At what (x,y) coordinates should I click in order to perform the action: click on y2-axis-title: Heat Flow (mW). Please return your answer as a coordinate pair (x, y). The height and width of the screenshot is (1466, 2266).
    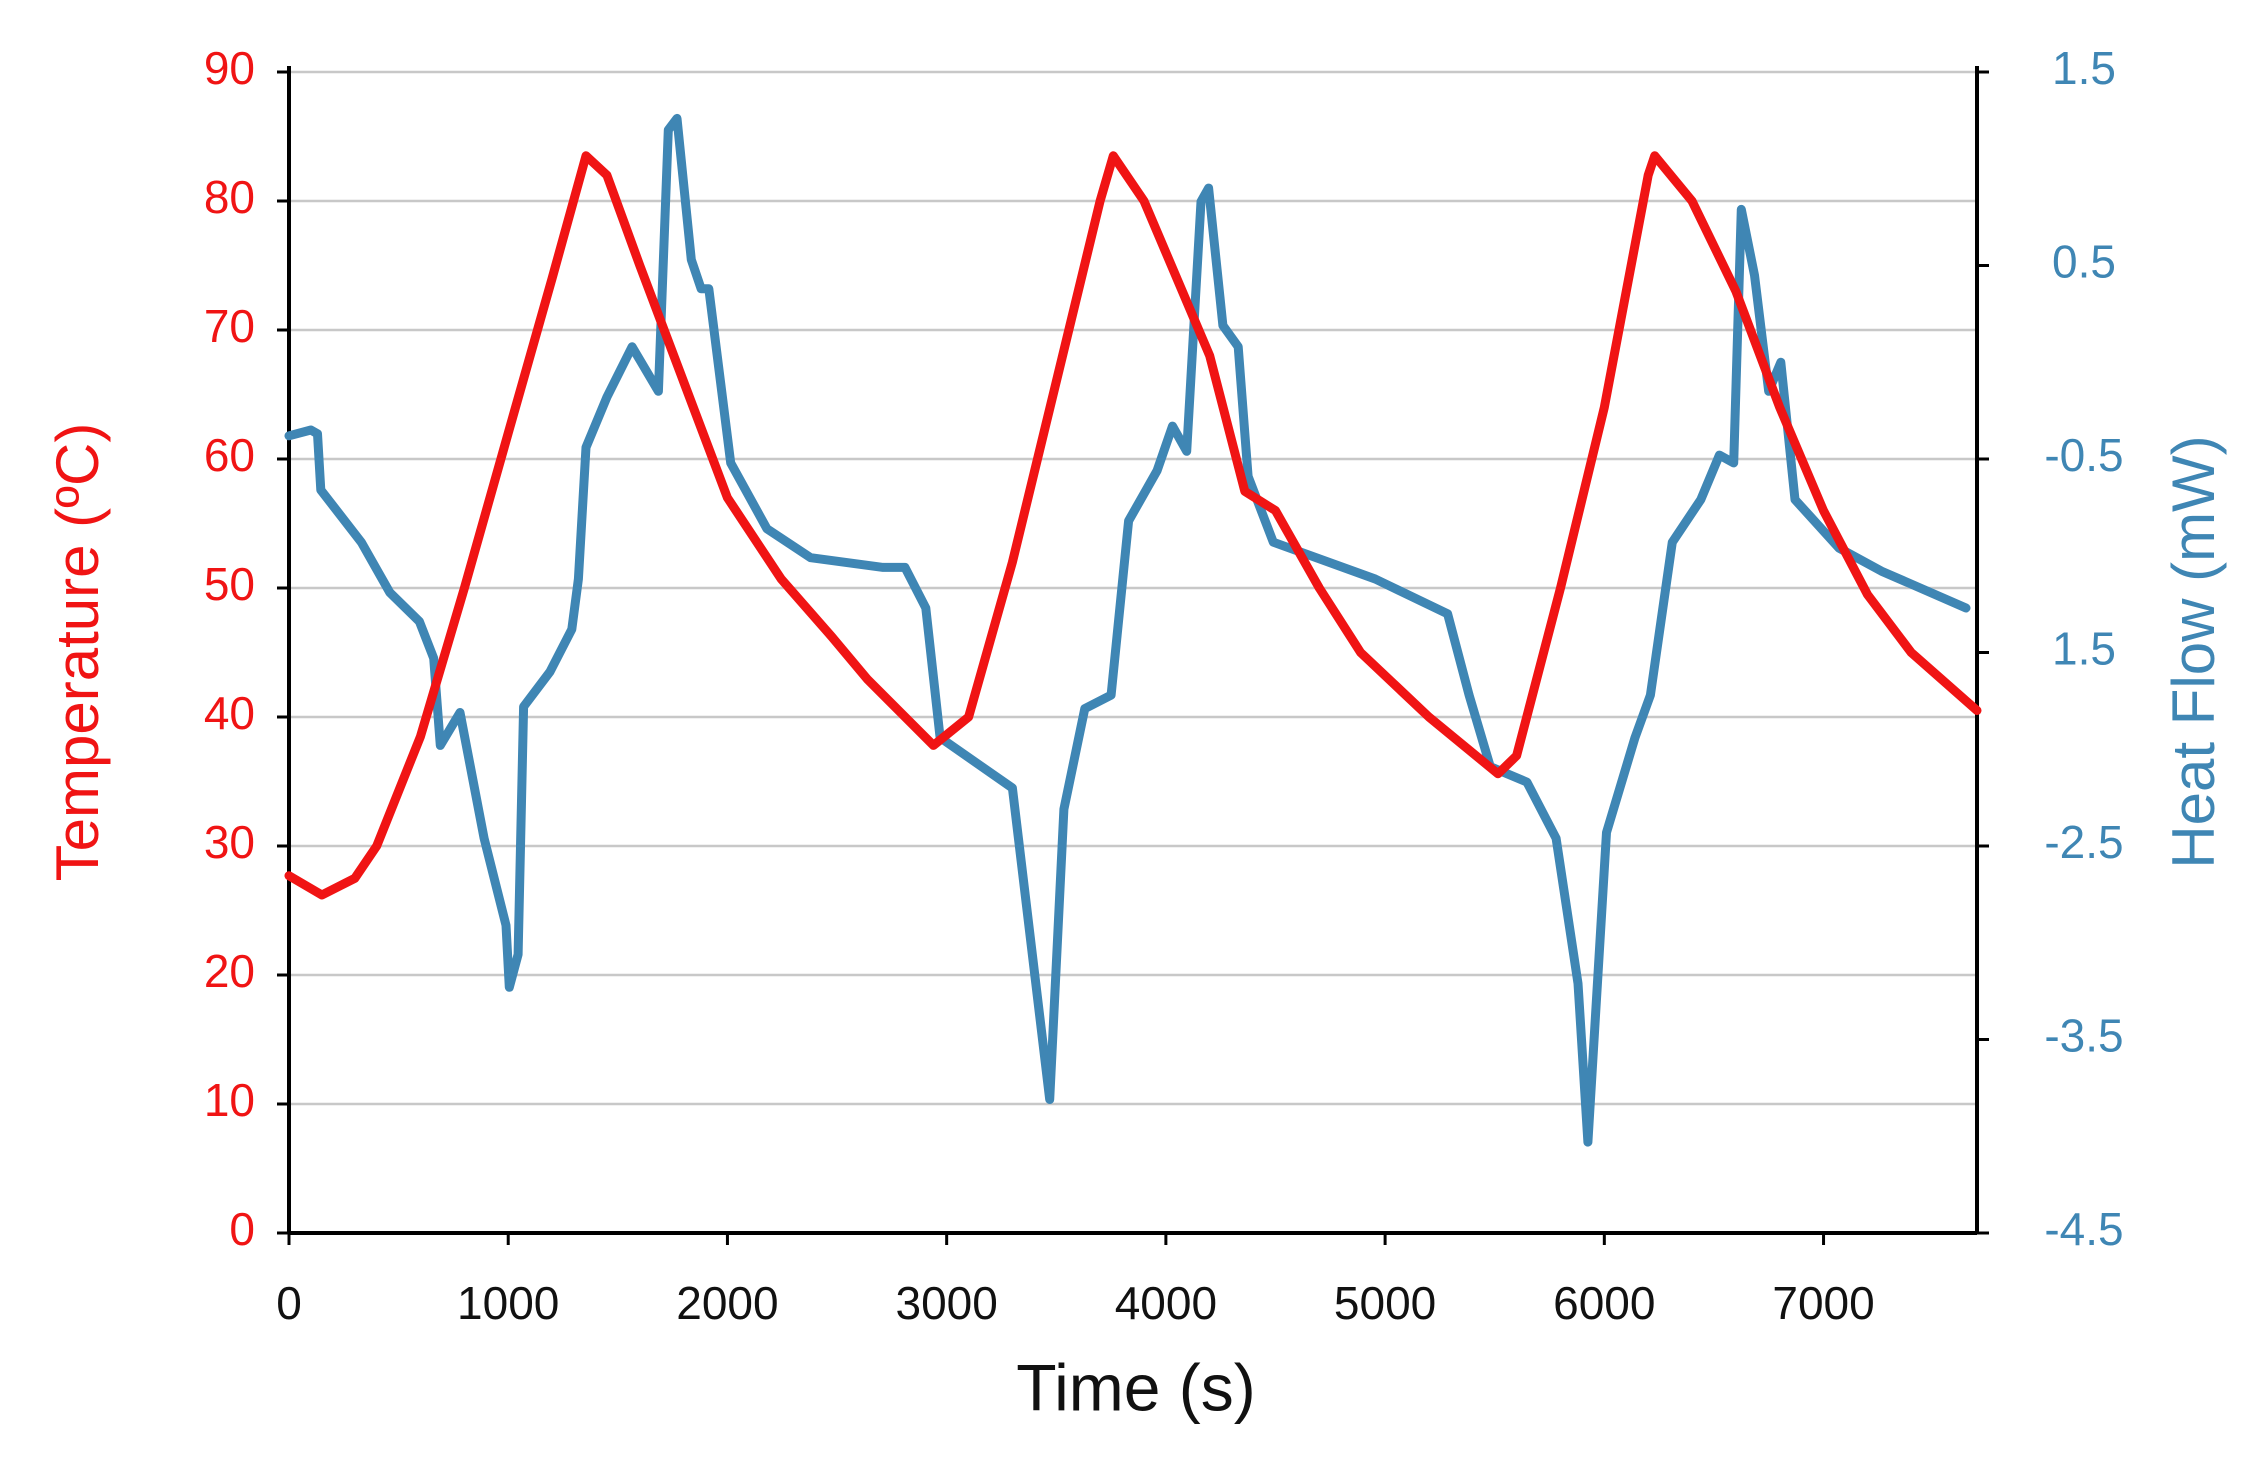
    Looking at the image, I should click on (2193, 651).